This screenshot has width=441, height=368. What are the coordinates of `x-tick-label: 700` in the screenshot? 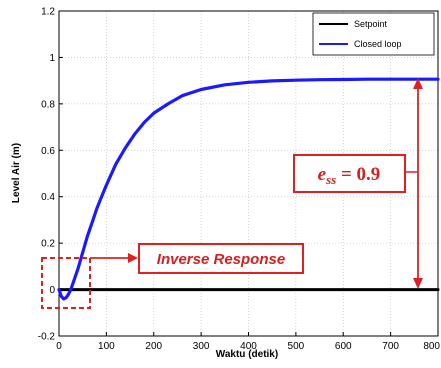 It's located at (390, 346).